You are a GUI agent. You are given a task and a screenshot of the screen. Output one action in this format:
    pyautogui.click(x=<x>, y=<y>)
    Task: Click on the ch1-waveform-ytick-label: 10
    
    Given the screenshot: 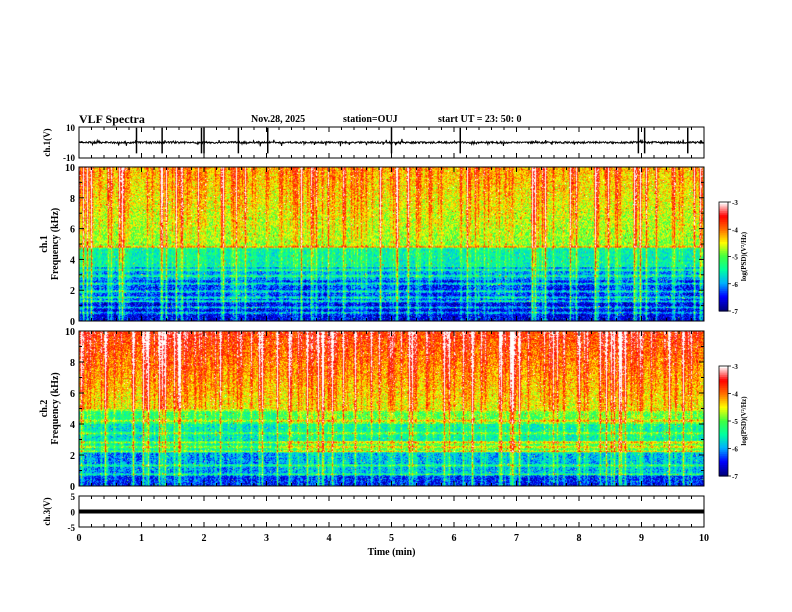 What is the action you would take?
    pyautogui.click(x=71, y=128)
    